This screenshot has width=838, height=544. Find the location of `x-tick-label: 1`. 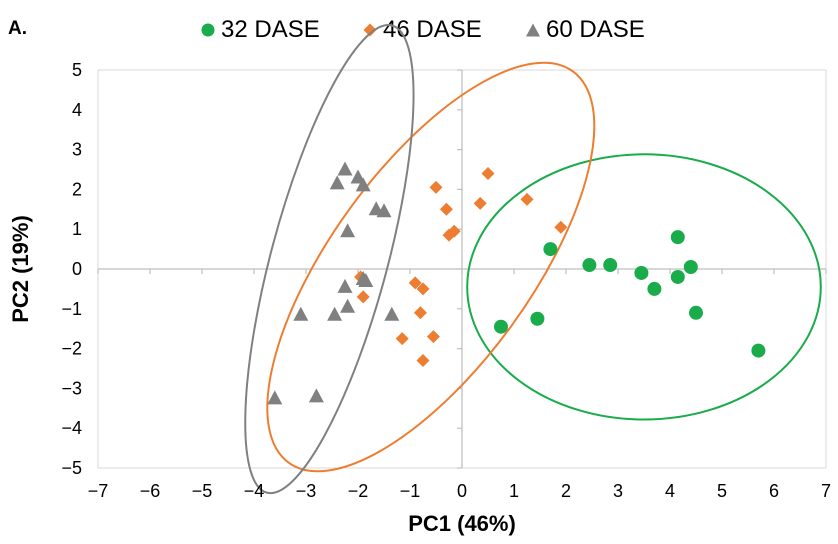

x-tick-label: 1 is located at coordinates (514, 491).